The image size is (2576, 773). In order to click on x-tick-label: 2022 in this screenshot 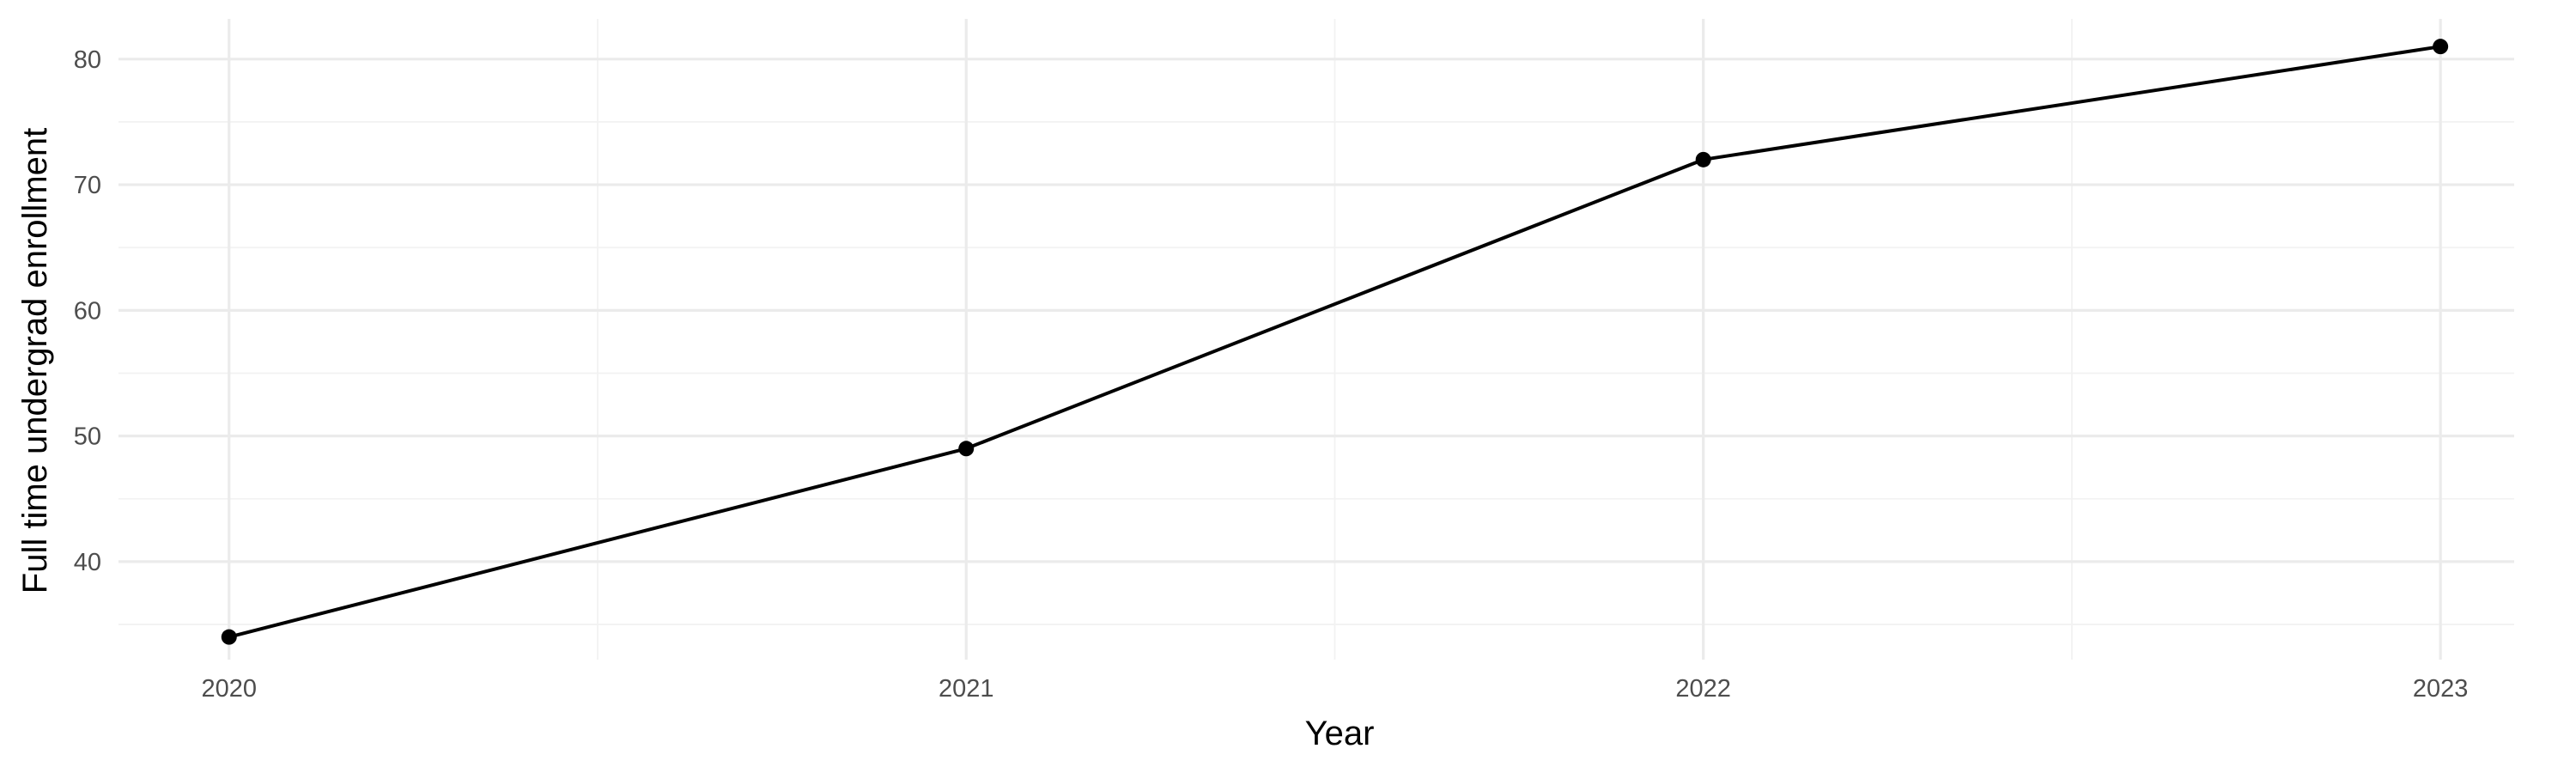, I will do `click(1703, 689)`.